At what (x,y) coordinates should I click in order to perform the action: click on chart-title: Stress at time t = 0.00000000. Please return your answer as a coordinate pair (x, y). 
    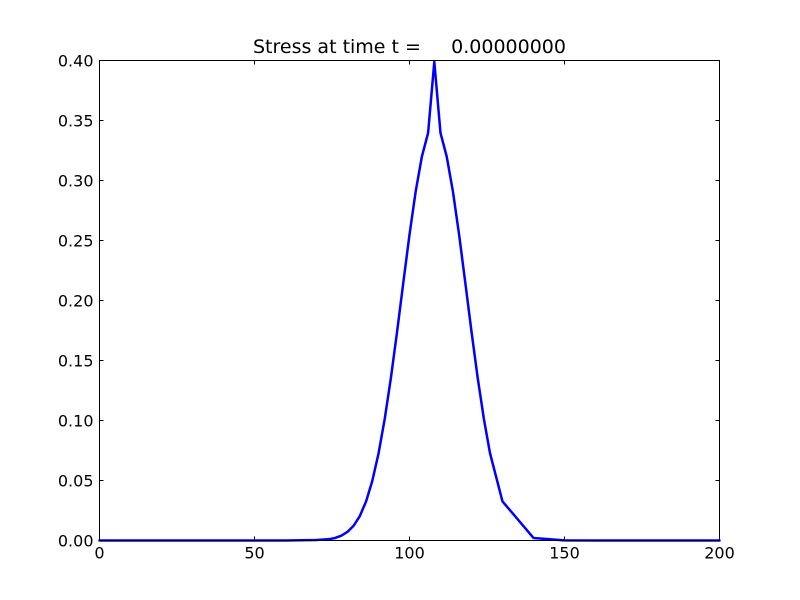
    Looking at the image, I should click on (409, 47).